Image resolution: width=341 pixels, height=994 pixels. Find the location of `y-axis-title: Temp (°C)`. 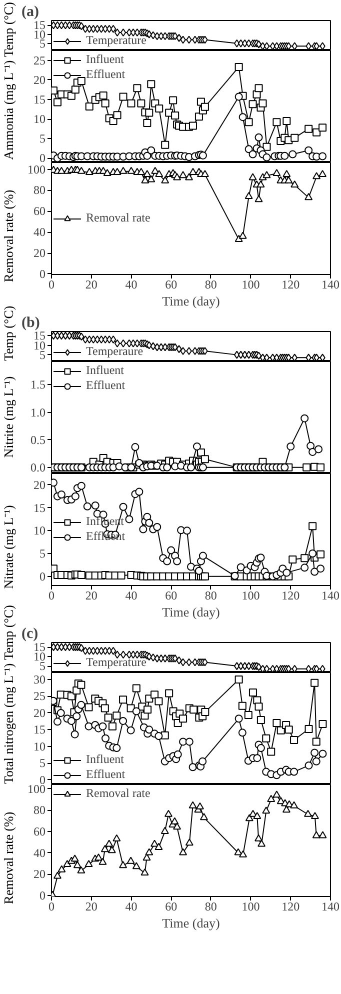

y-axis-title: Temp (°C) is located at coordinates (8, 333).